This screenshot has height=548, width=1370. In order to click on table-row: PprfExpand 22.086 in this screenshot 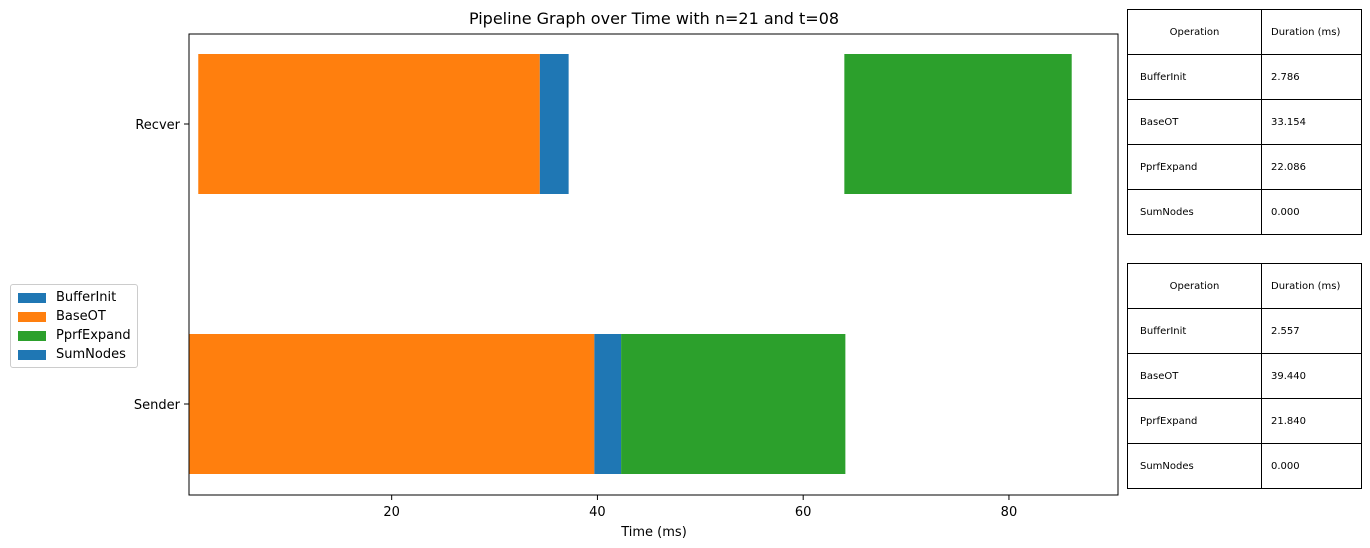, I will do `click(1244, 167)`.